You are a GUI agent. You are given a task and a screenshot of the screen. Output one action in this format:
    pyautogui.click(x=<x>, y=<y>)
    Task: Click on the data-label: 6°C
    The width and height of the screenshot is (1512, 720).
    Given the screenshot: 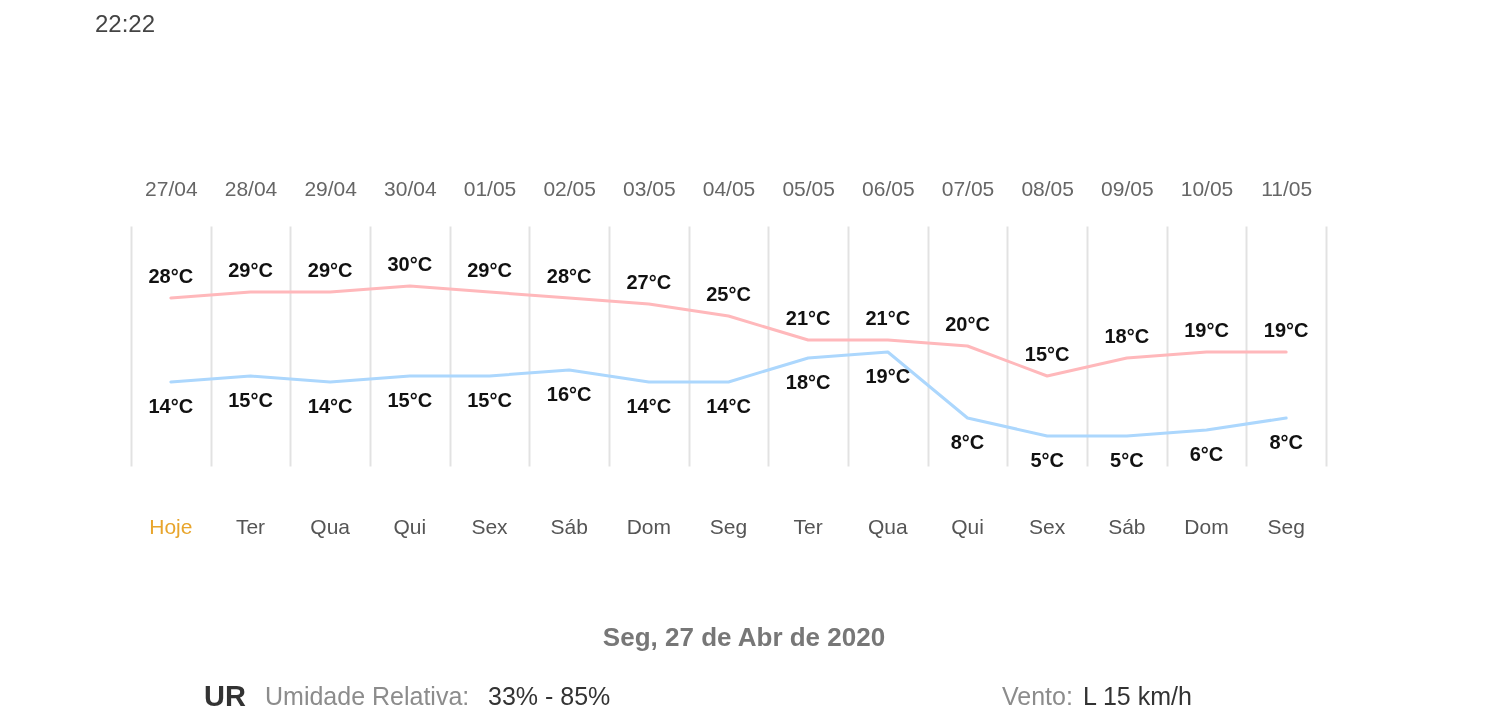 What is the action you would take?
    pyautogui.click(x=1206, y=454)
    